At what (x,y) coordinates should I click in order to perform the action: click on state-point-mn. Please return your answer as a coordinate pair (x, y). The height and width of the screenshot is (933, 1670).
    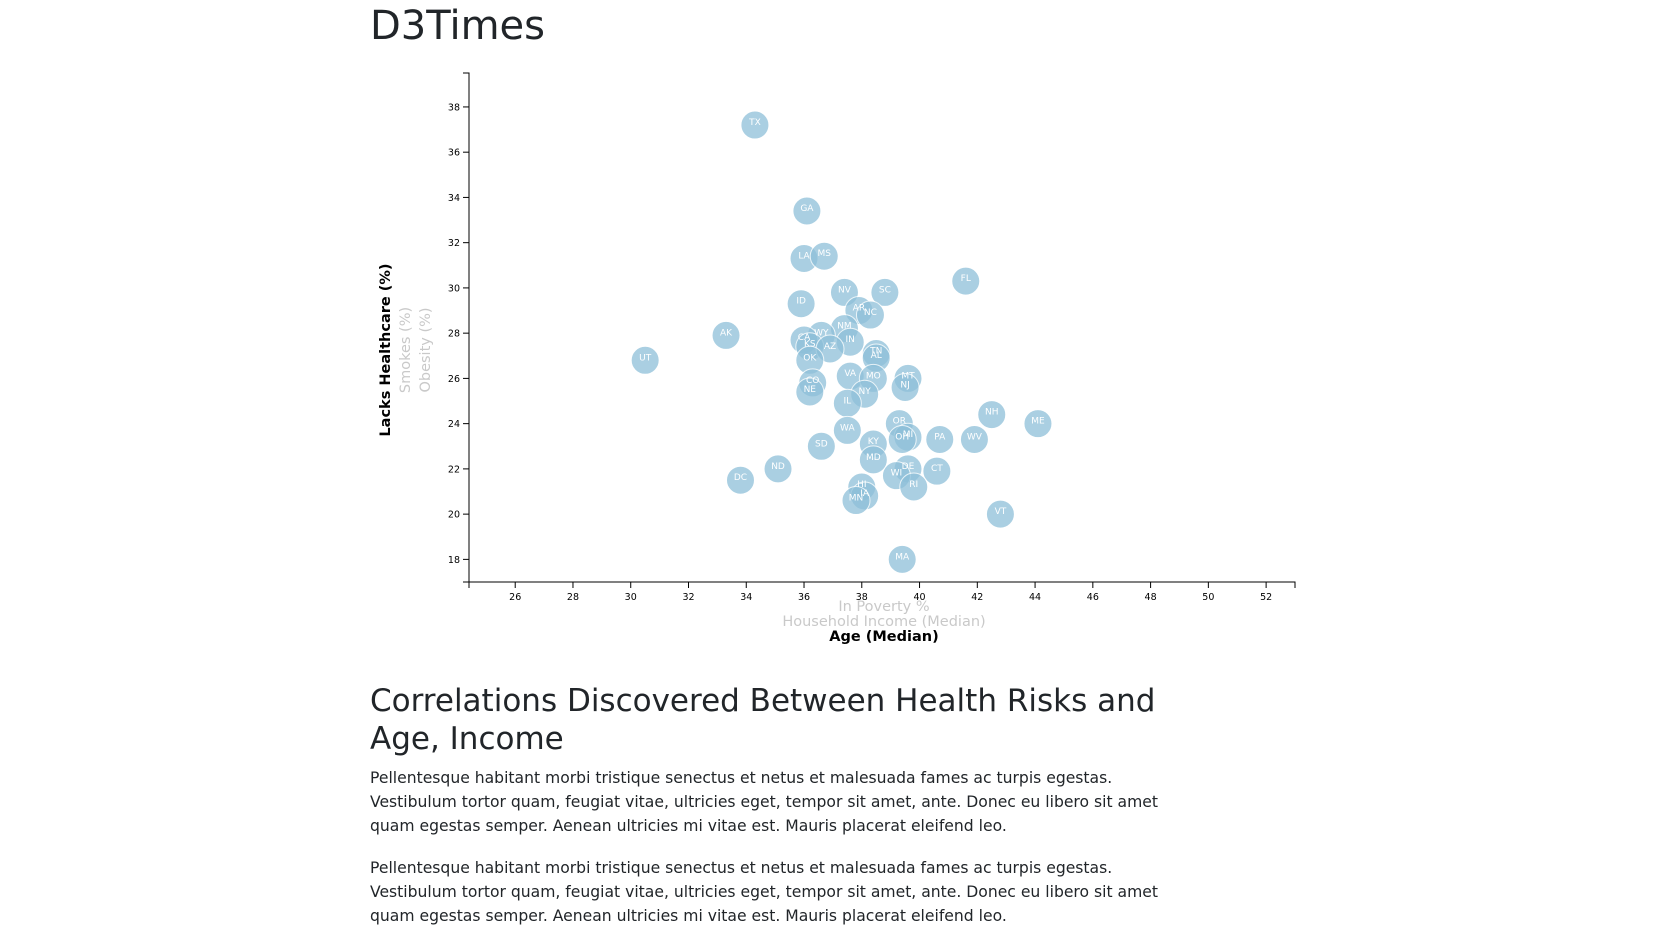
    Looking at the image, I should click on (856, 501).